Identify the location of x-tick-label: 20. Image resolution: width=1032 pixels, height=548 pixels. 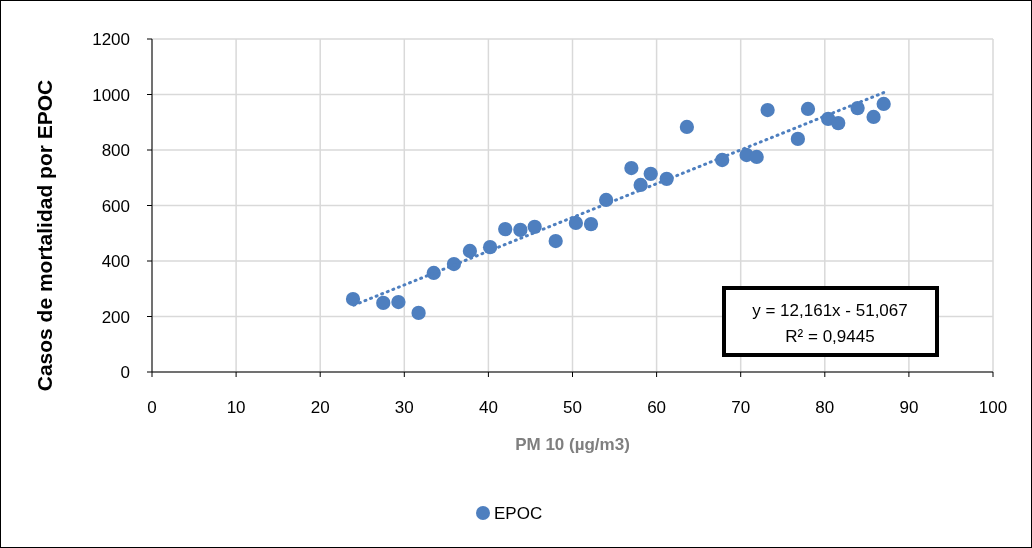
(320, 407).